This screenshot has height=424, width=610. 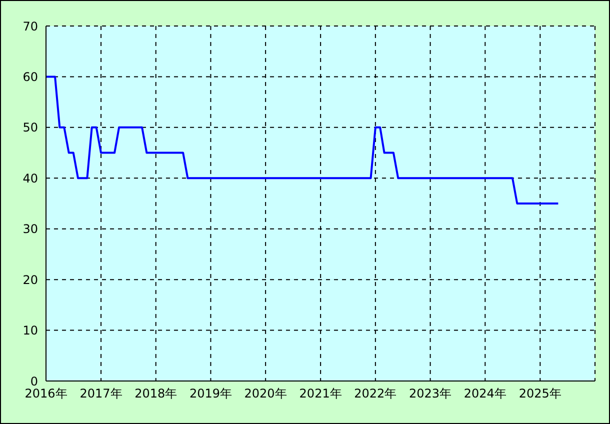 What do you see at coordinates (34, 381) in the screenshot?
I see `y-tick-label: 0` at bounding box center [34, 381].